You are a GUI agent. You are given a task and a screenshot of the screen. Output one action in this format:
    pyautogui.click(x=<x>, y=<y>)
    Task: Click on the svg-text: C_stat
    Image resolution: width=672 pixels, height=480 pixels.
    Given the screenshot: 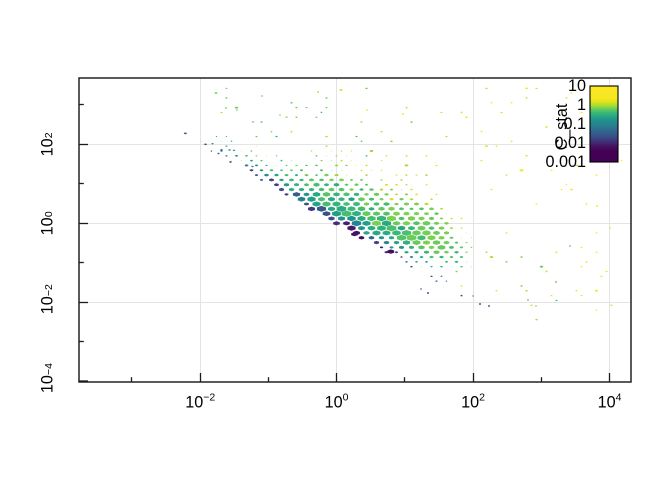 What is the action you would take?
    pyautogui.click(x=562, y=126)
    